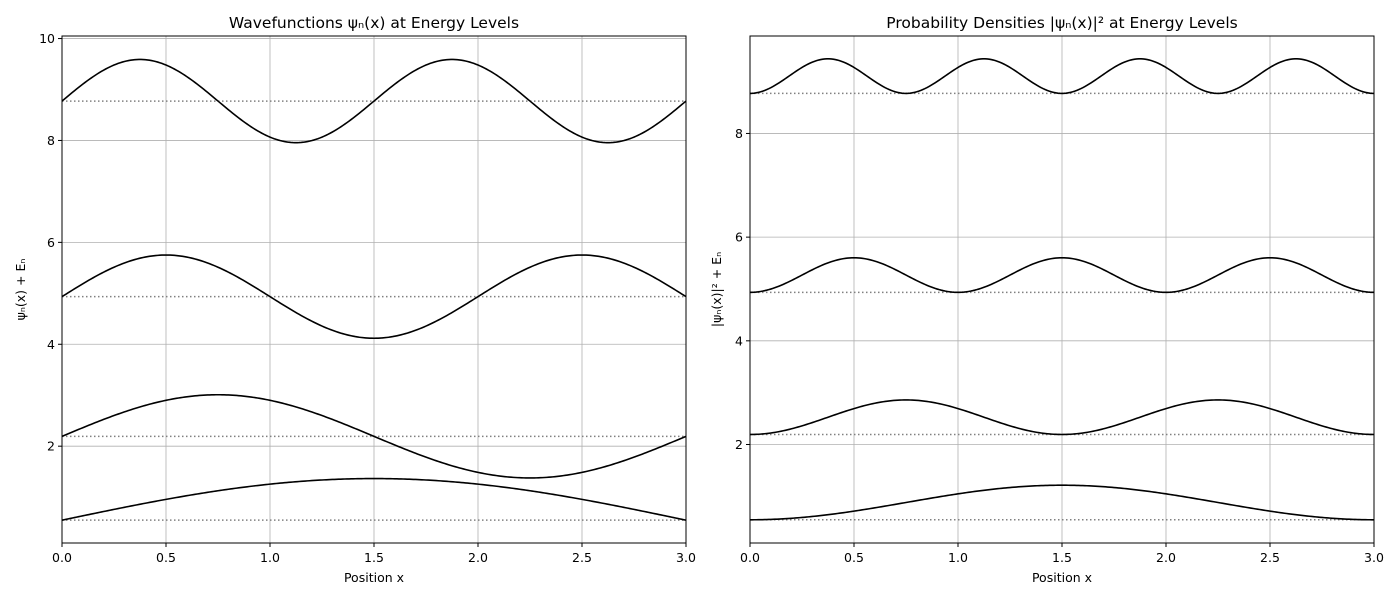 This screenshot has width=1400, height=600. Describe the element at coordinates (374, 23) in the screenshot. I see `chart-title: Wavefunctions ψₙ(x) at Energy Levels` at that location.